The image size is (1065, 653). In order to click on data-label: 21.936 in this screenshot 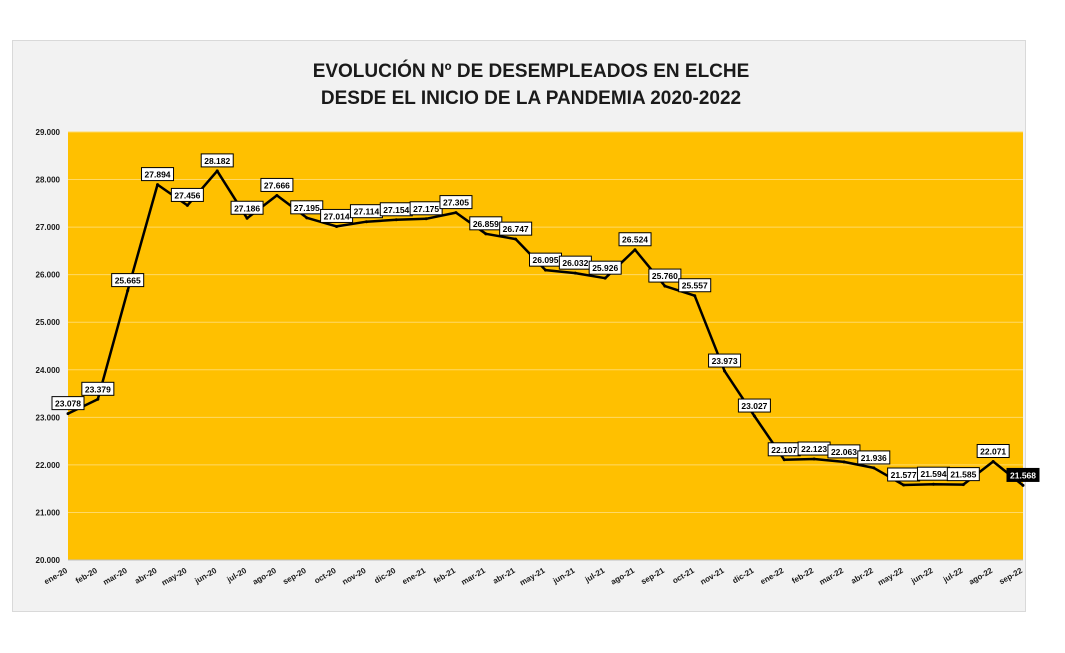, I will do `click(874, 458)`.